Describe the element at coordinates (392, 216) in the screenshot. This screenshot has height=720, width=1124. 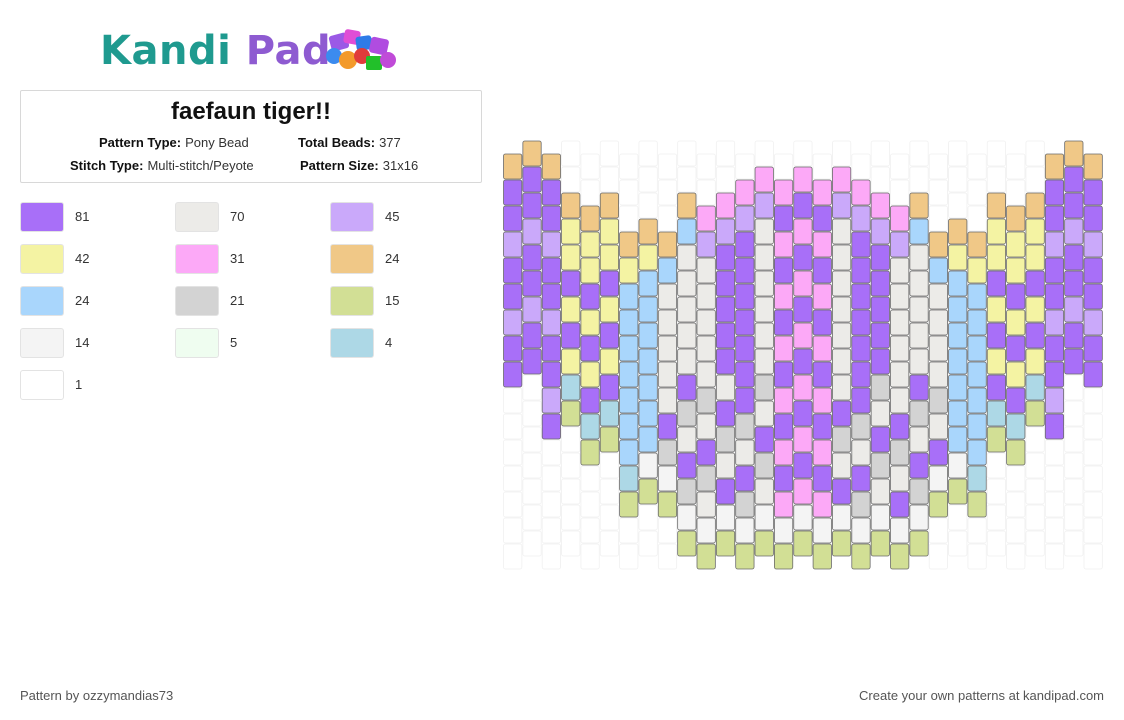
I see `bead-count: 45` at that location.